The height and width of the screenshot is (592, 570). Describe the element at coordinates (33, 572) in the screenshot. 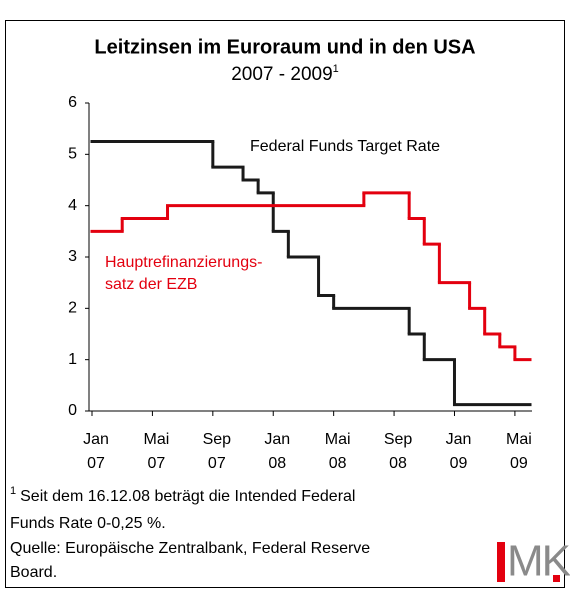

I see `source-line: Board.` at that location.